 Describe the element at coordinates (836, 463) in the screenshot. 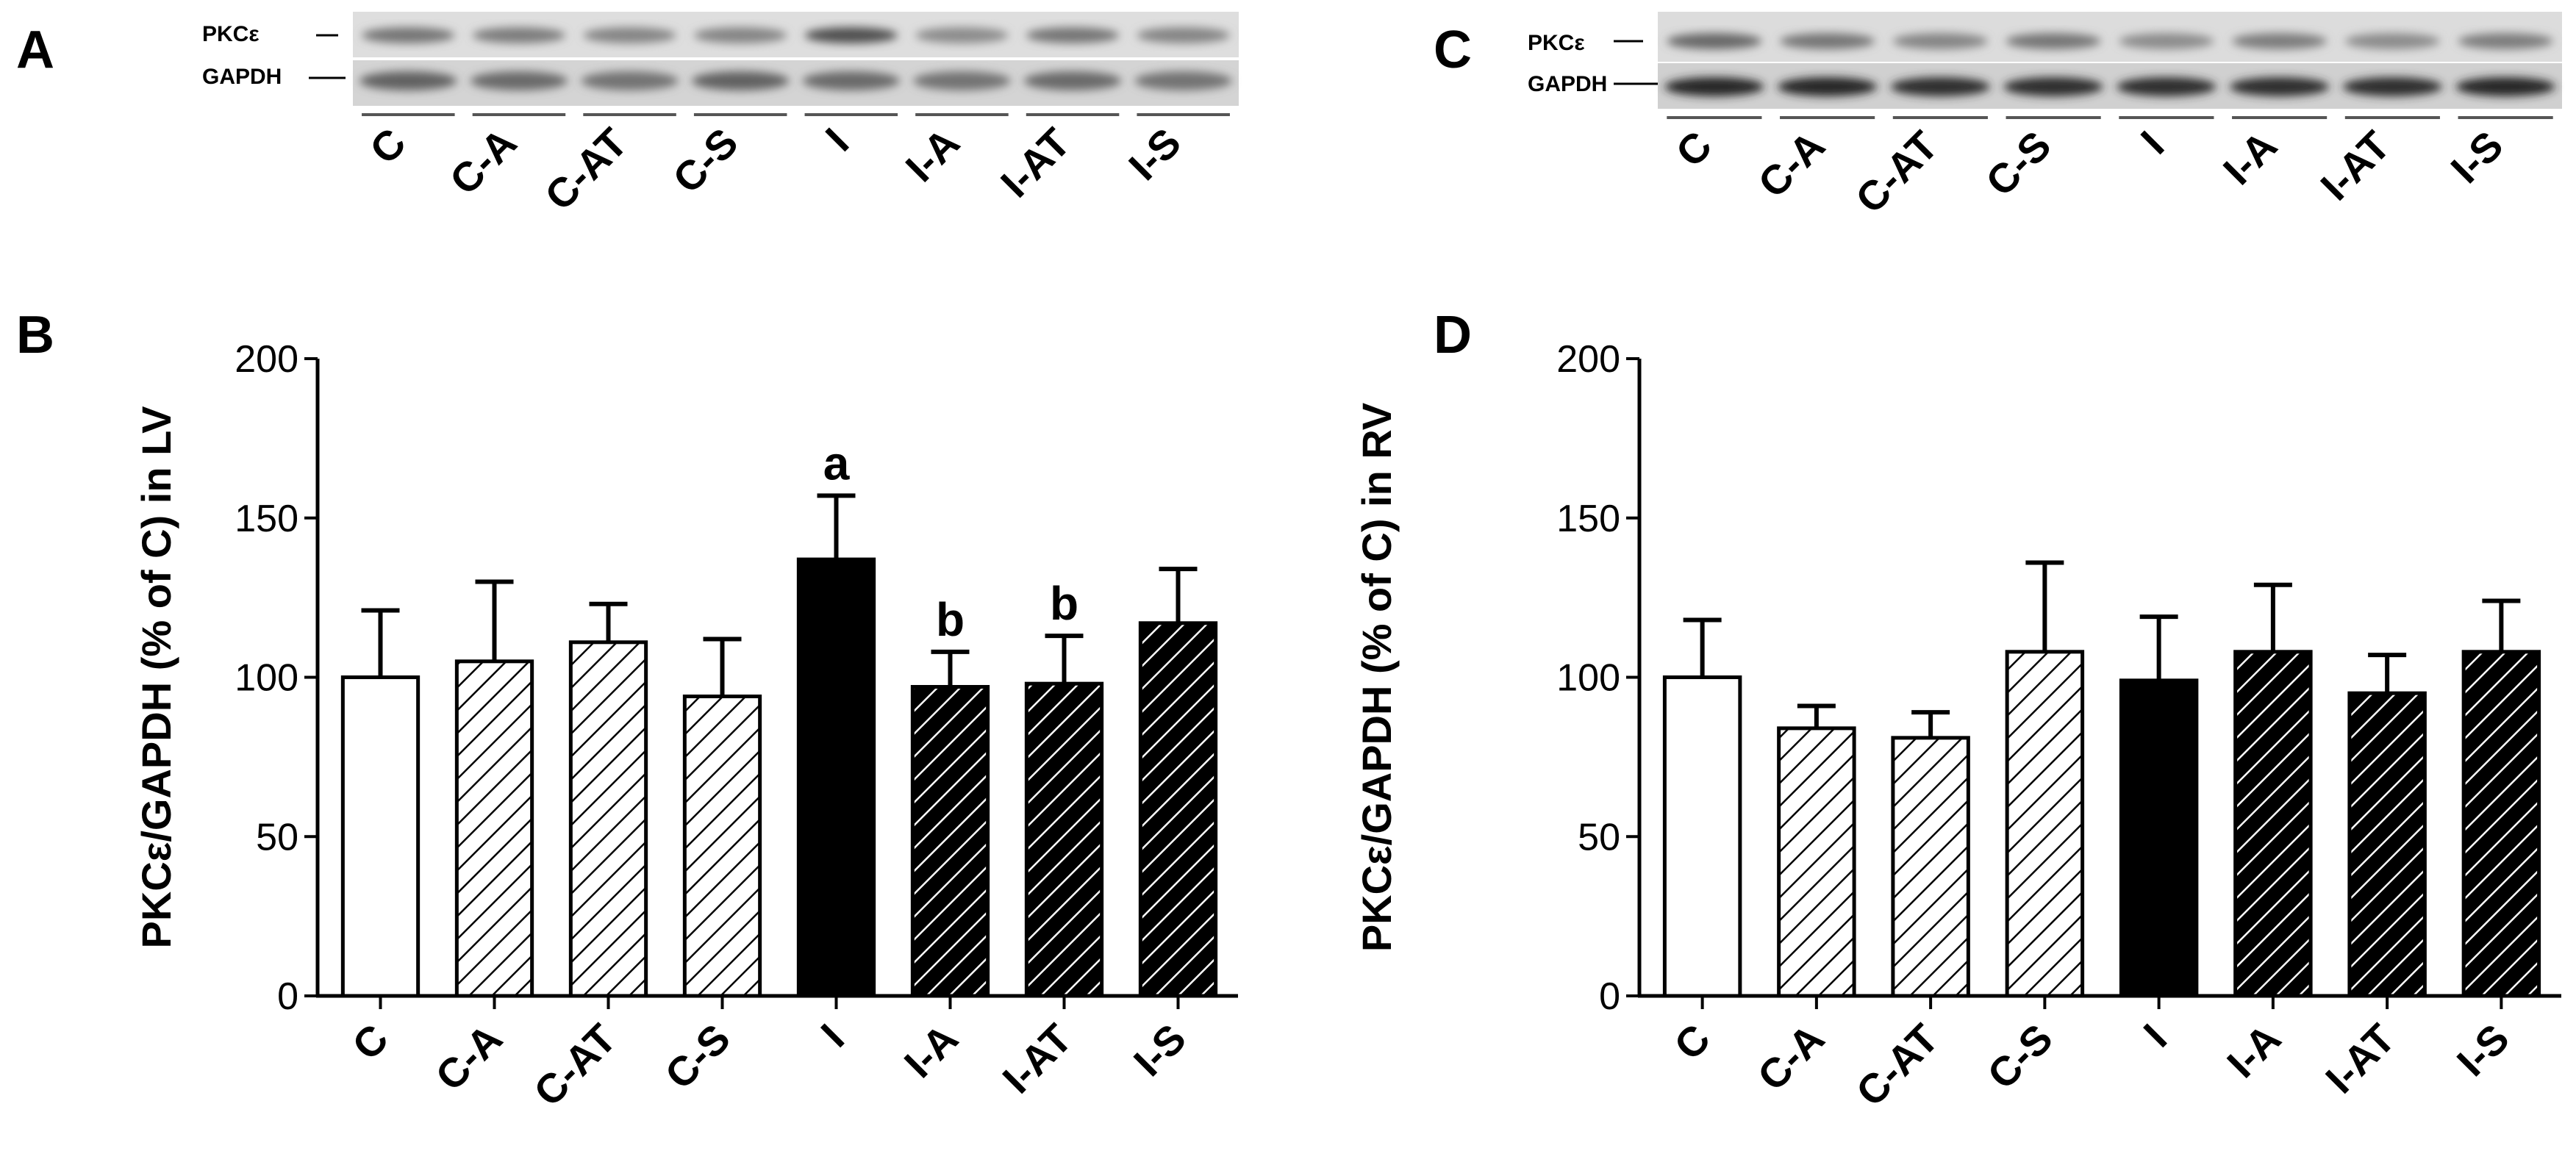

I see `chart-b-significance-i: a` at that location.